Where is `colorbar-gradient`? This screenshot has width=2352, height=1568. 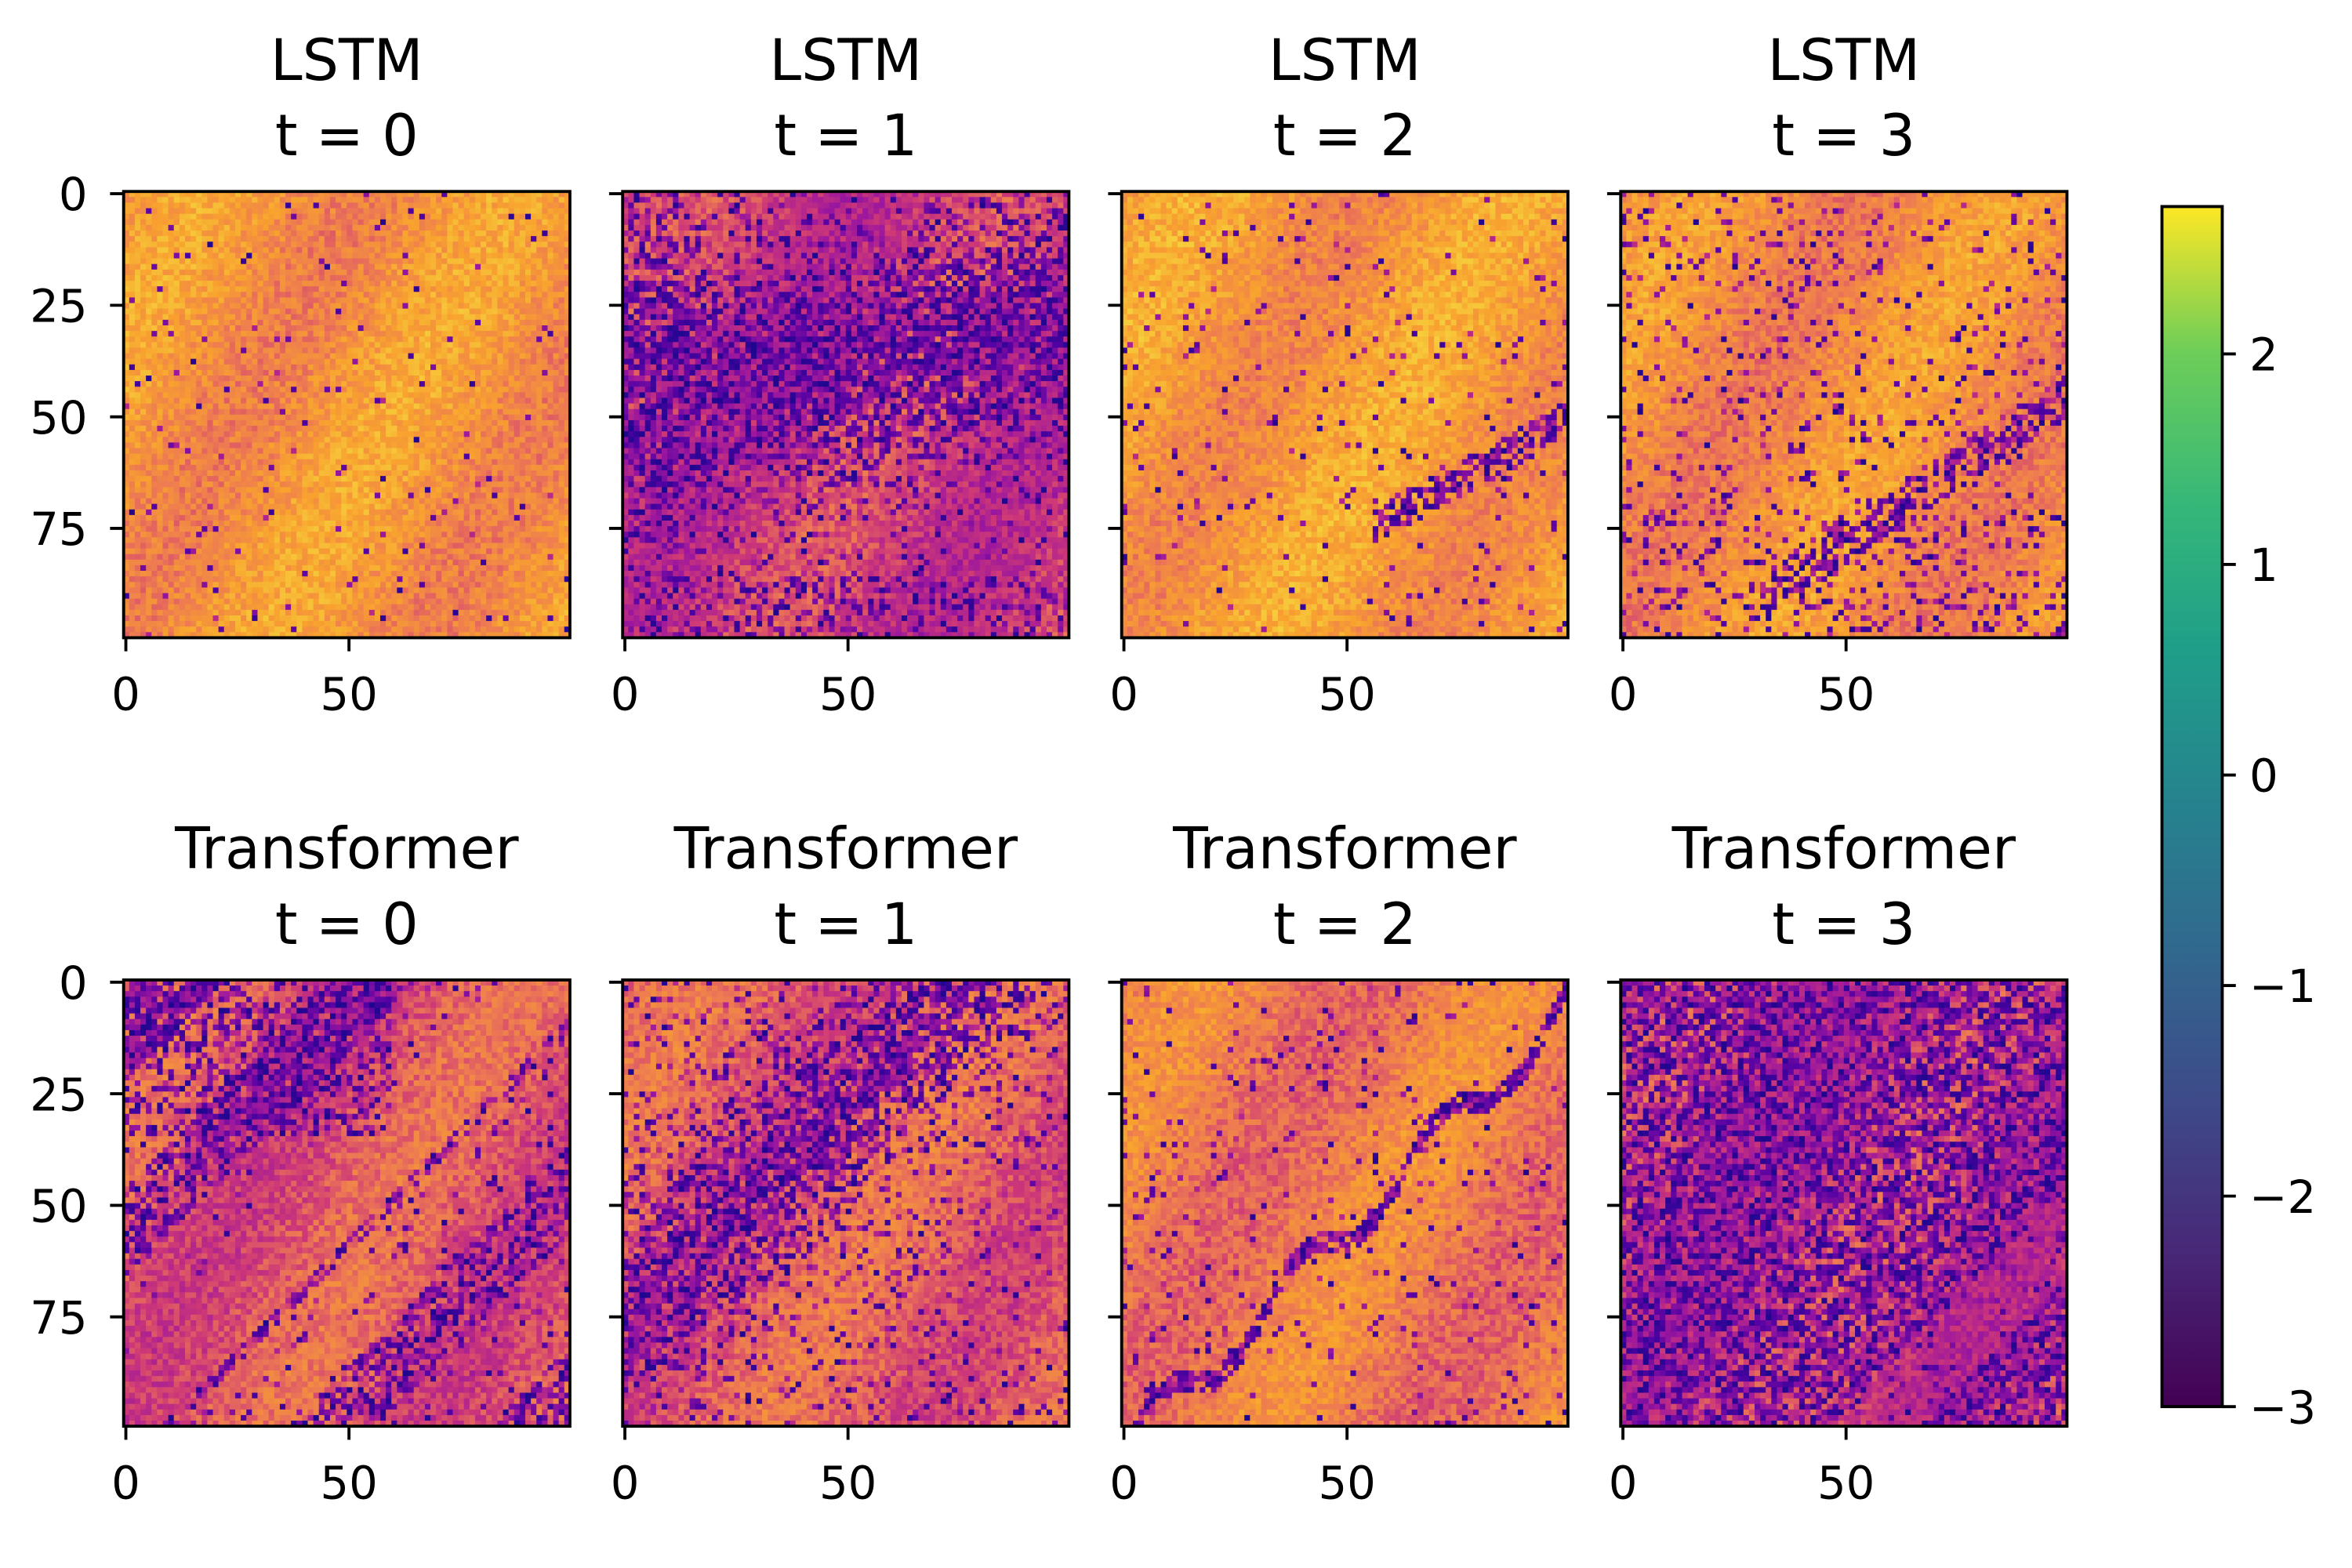 colorbar-gradient is located at coordinates (2192, 806).